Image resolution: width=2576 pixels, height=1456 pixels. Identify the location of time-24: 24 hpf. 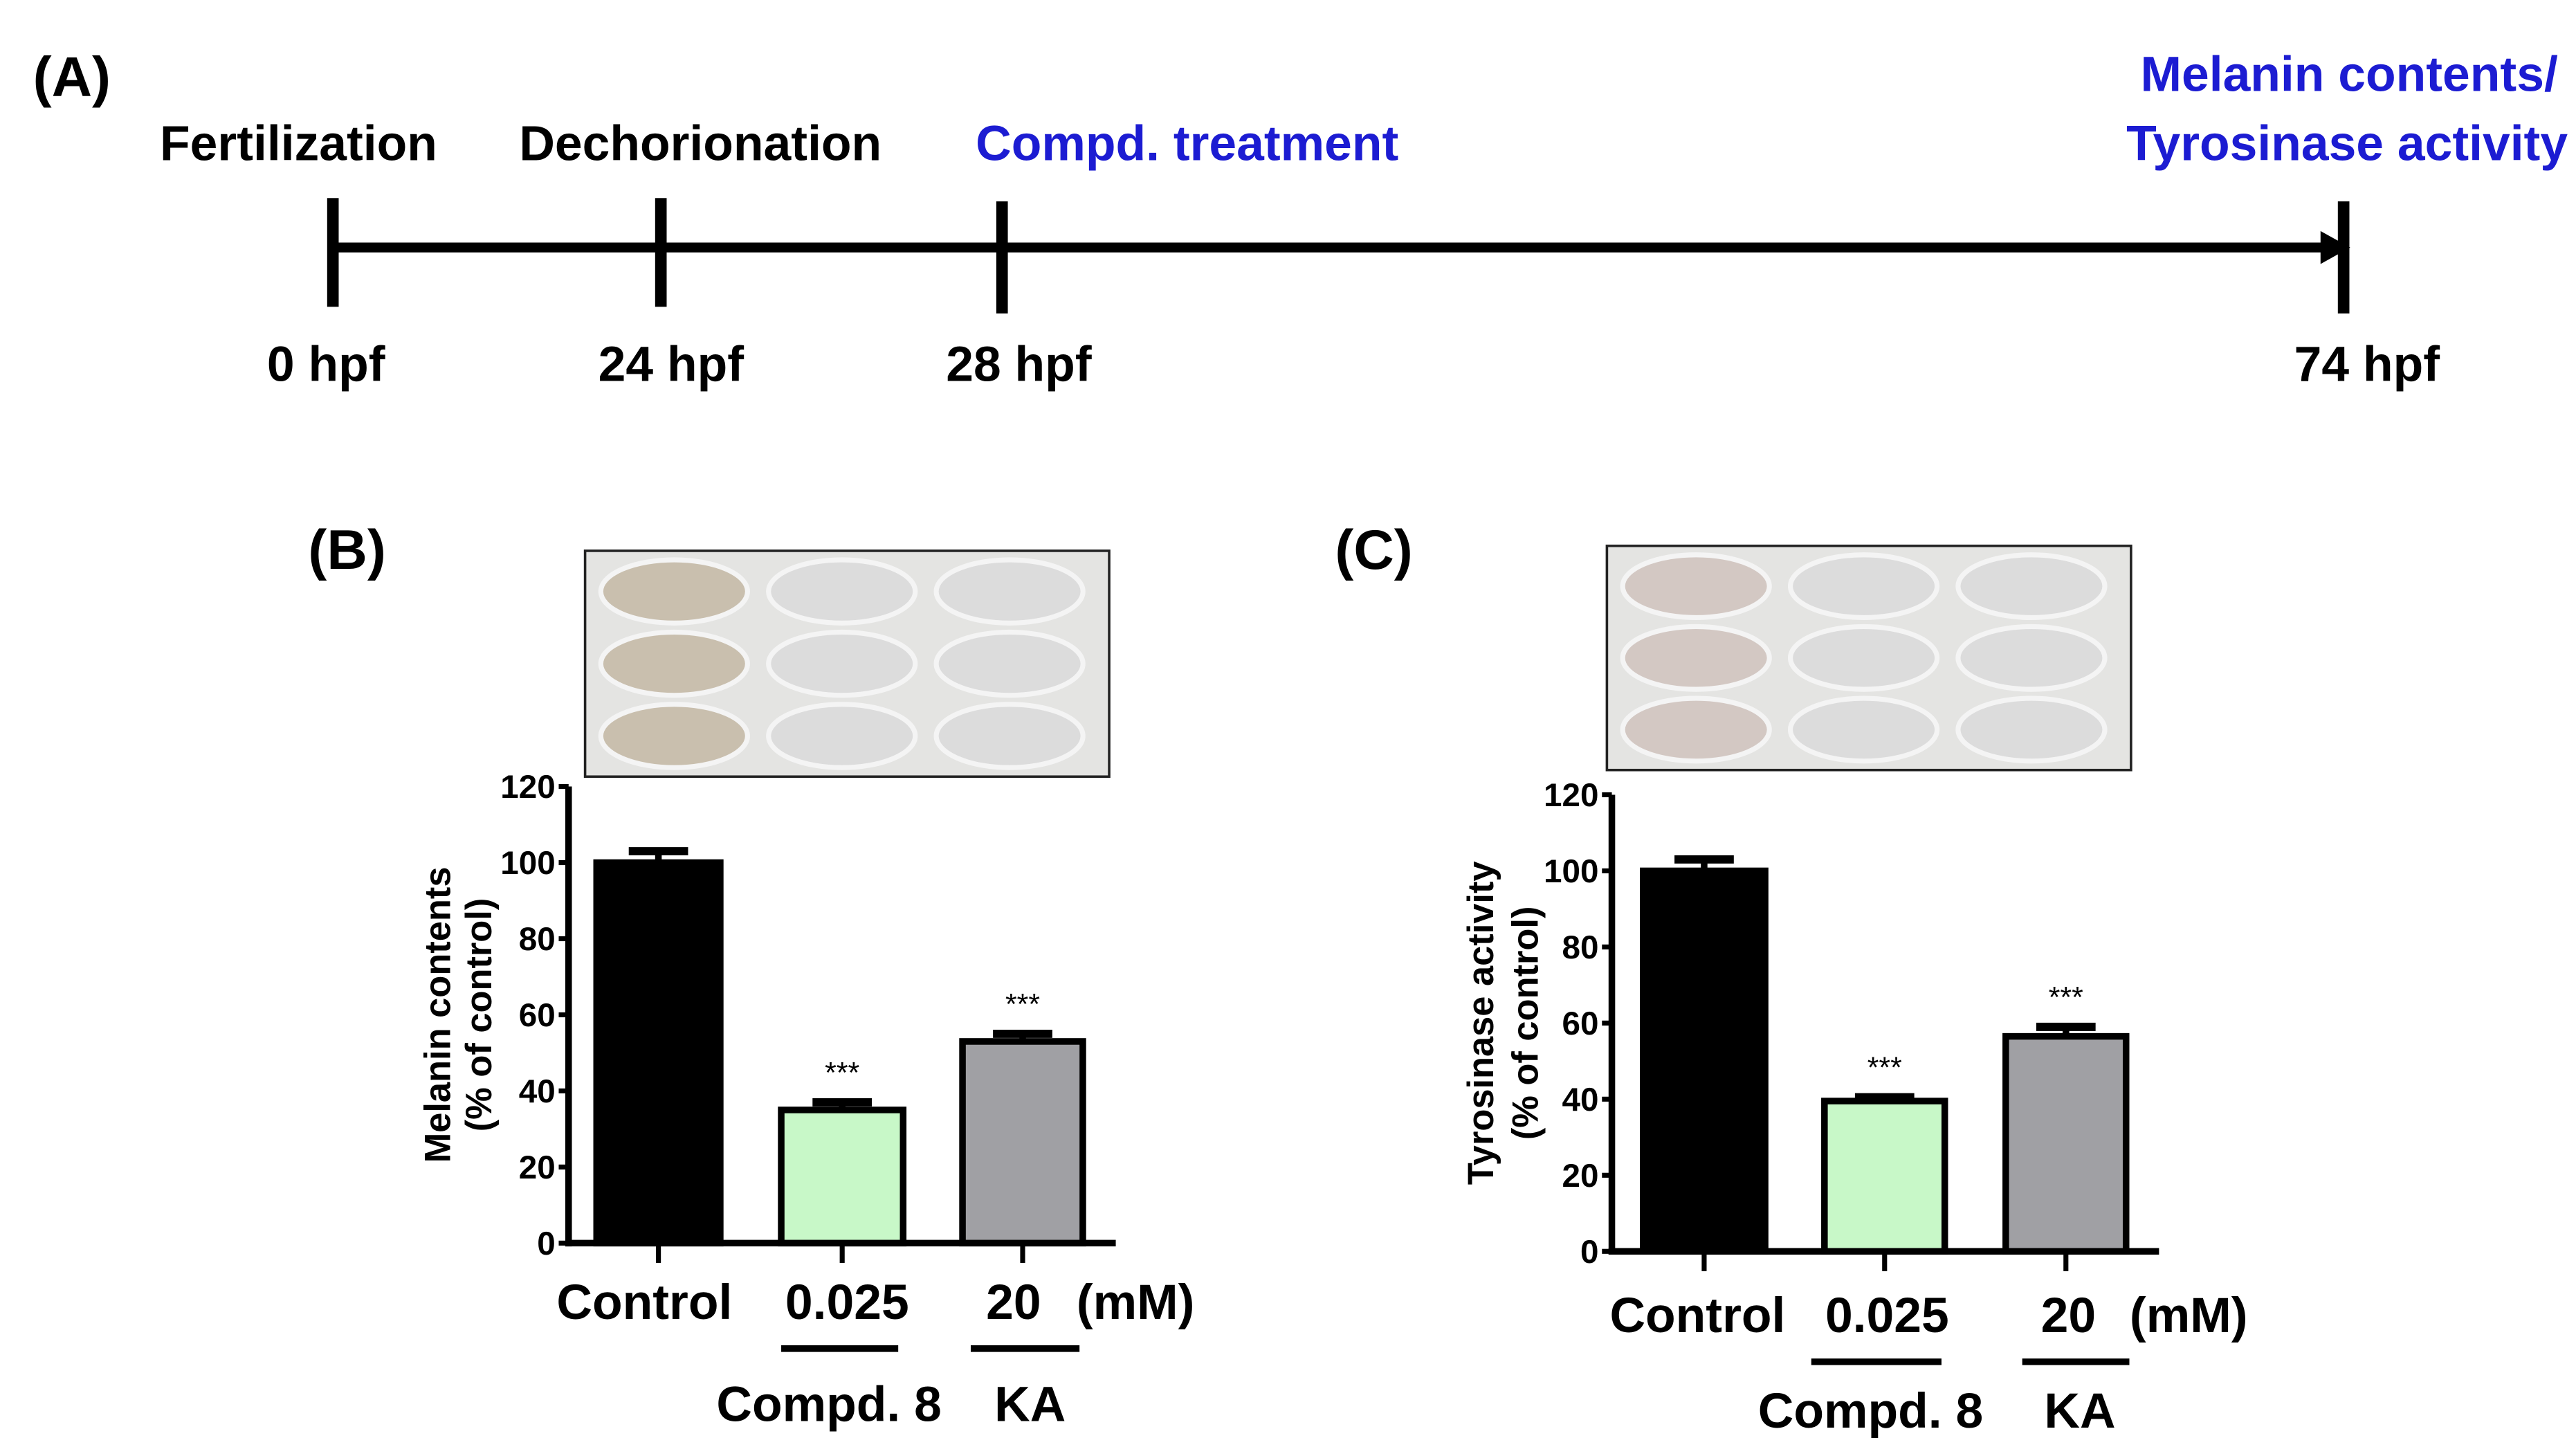
(672, 364).